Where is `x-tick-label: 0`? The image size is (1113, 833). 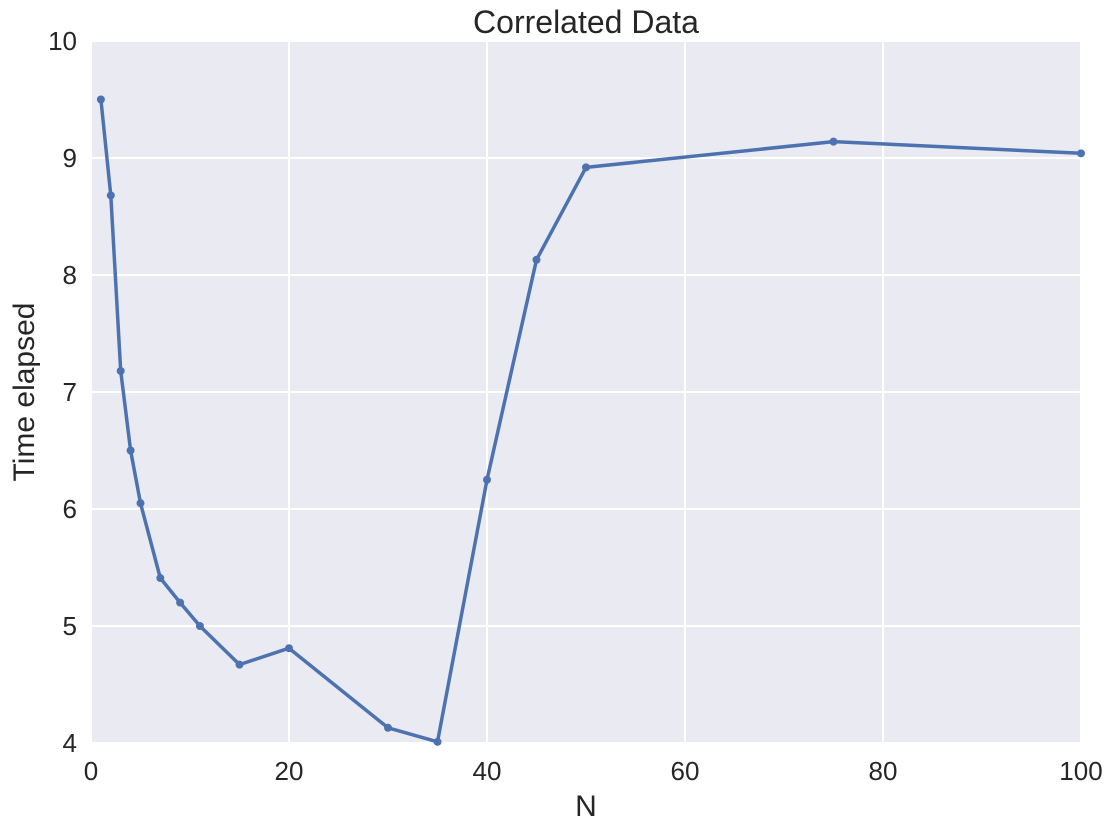
x-tick-label: 0 is located at coordinates (91, 771).